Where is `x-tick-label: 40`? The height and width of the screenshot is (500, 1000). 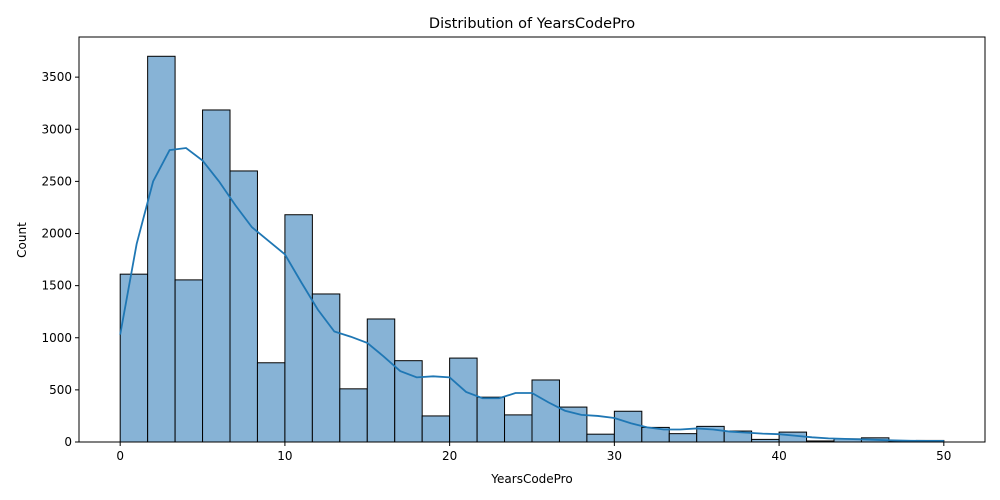 x-tick-label: 40 is located at coordinates (778, 456).